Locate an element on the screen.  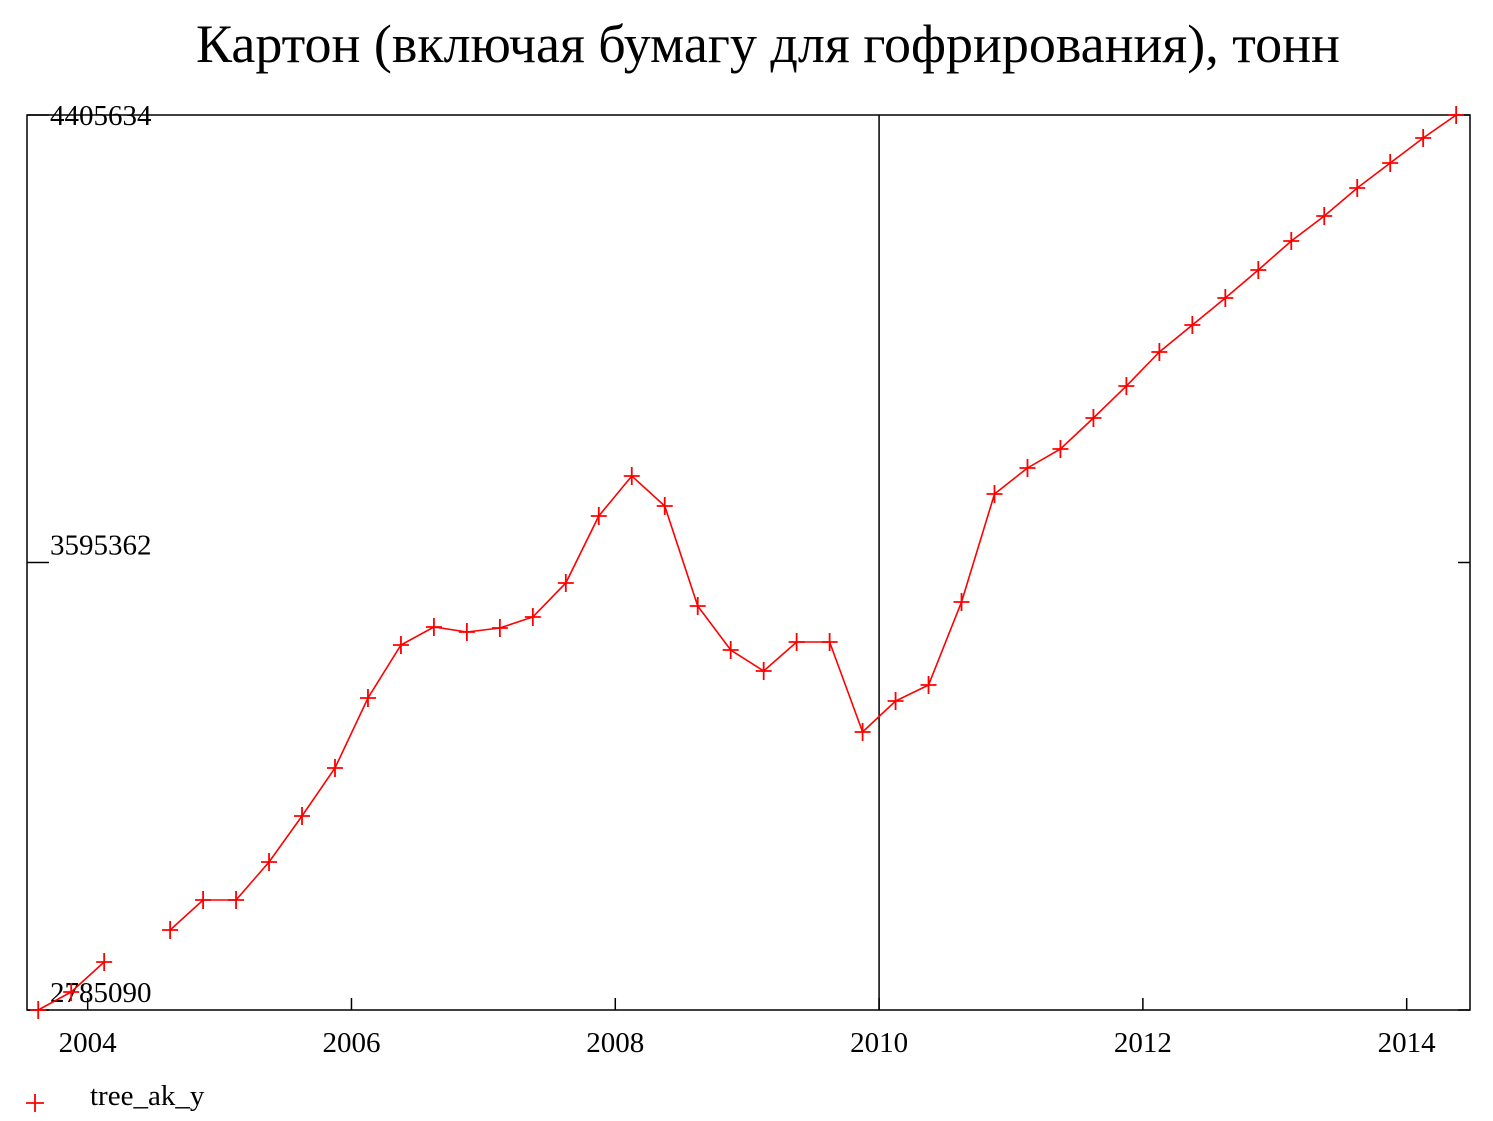
y-tick-label: 2785090 is located at coordinates (101, 993).